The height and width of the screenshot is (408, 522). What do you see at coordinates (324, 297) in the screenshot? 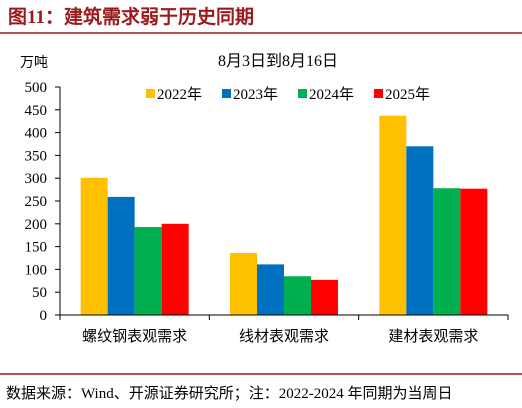
I see `bar-series4-category2` at bounding box center [324, 297].